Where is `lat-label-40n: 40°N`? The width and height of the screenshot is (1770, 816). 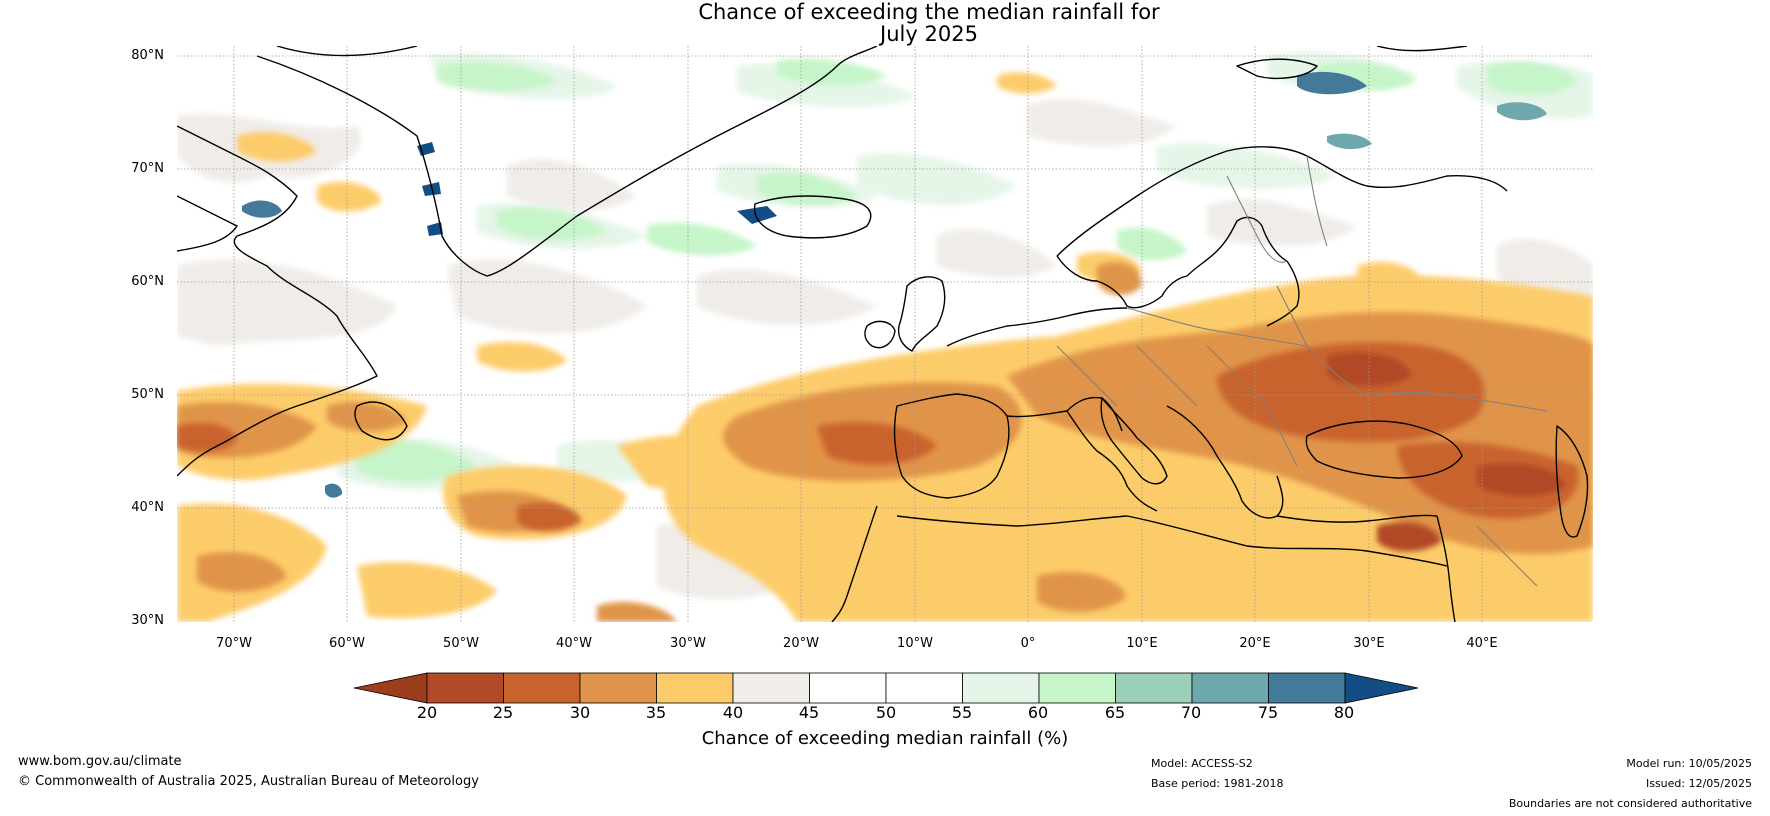 lat-label-40n: 40°N is located at coordinates (147, 507).